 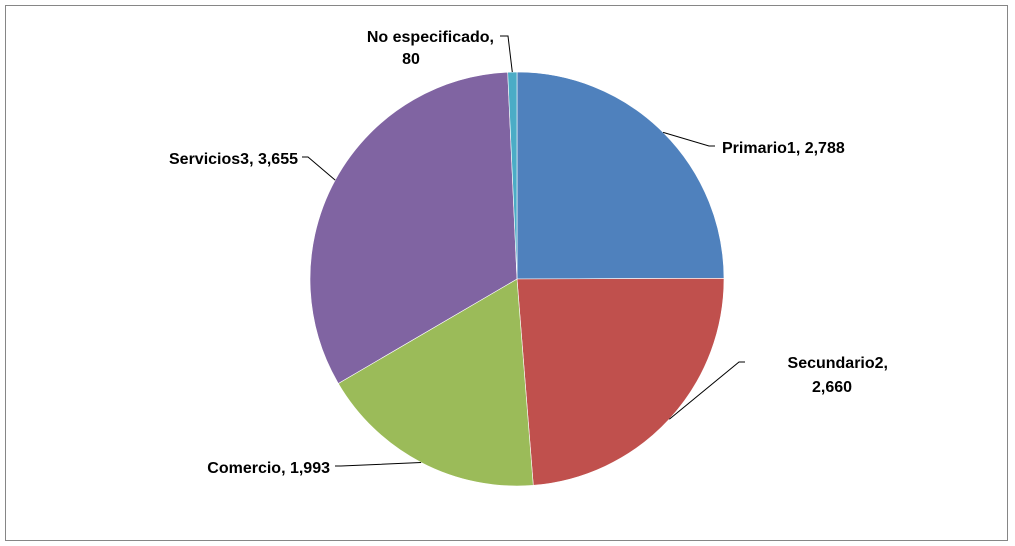 I want to click on label-primario1: Primario1, 2,788, so click(x=783, y=148).